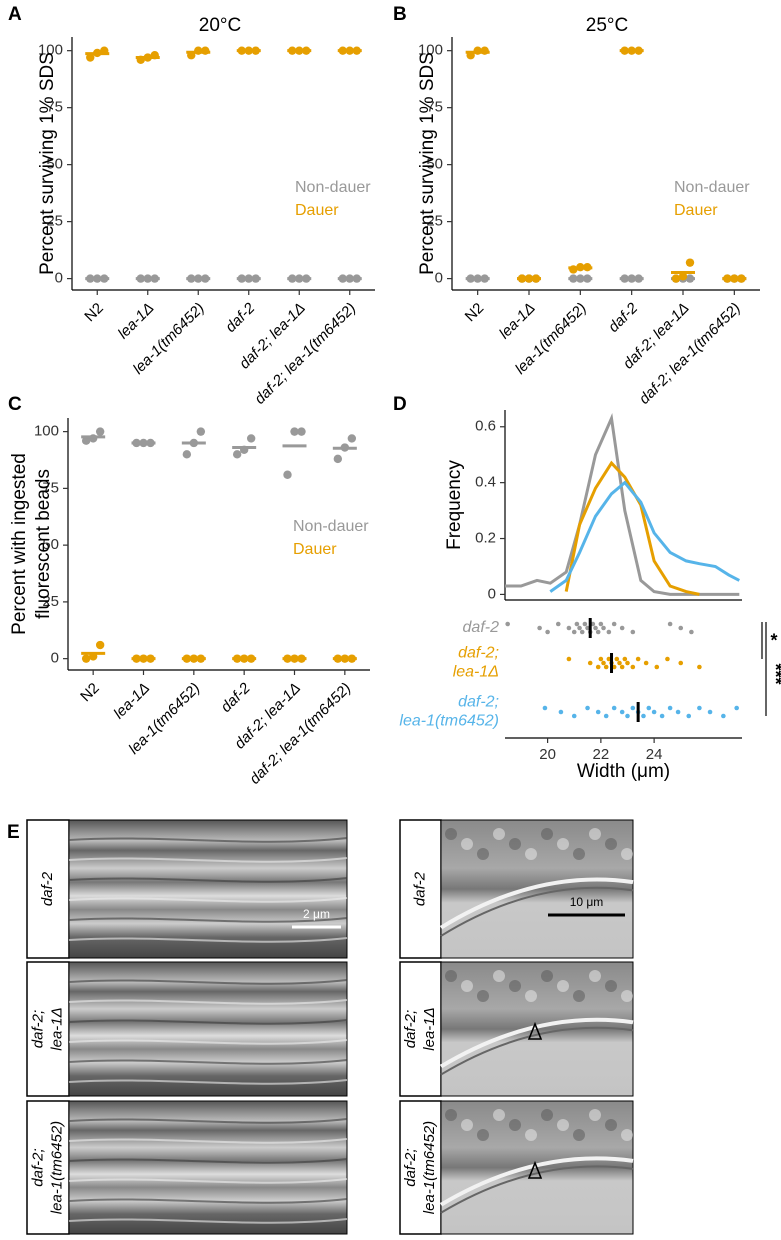 The height and width of the screenshot is (1240, 781). I want to click on scale-bar-label: 10 μm, so click(587, 902).